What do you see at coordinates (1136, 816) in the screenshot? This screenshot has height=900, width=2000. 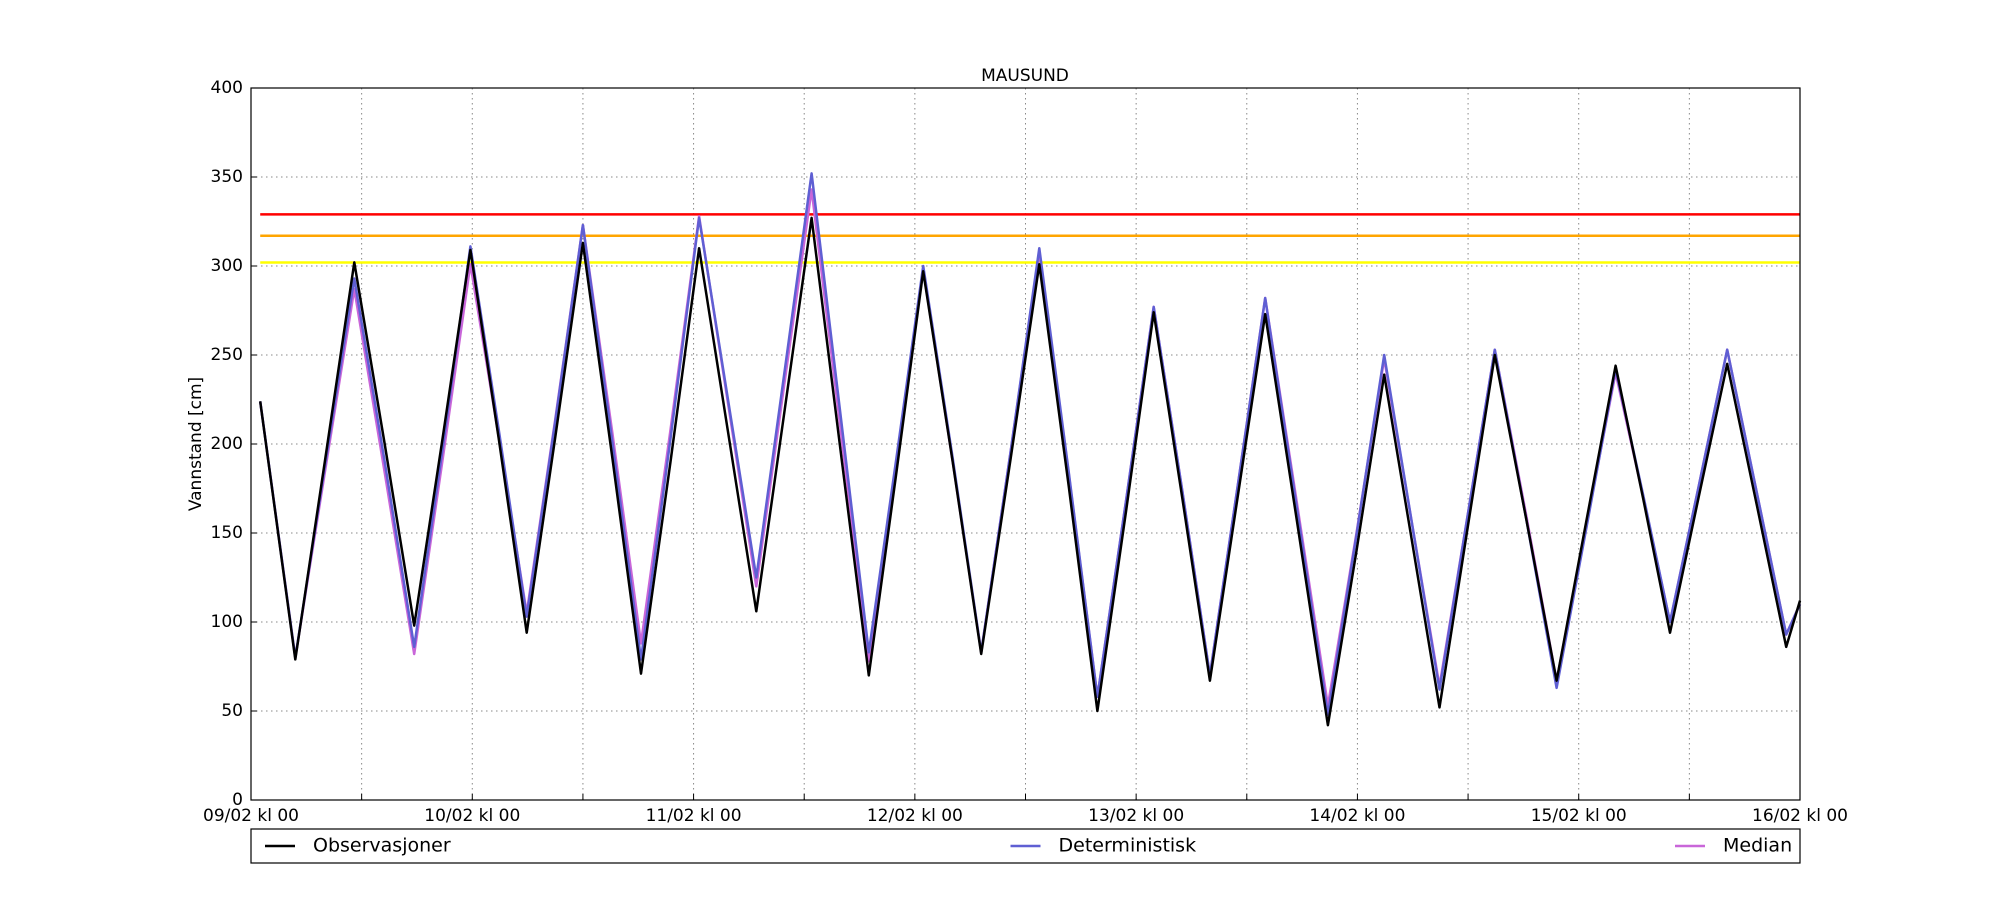 I see `x-tick-label: 13/02 kl 00` at bounding box center [1136, 816].